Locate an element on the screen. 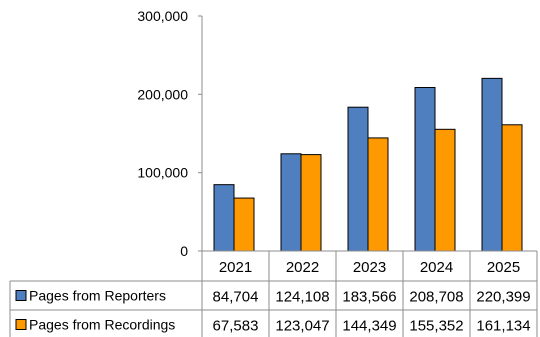  data-label: 144,349 is located at coordinates (369, 326).